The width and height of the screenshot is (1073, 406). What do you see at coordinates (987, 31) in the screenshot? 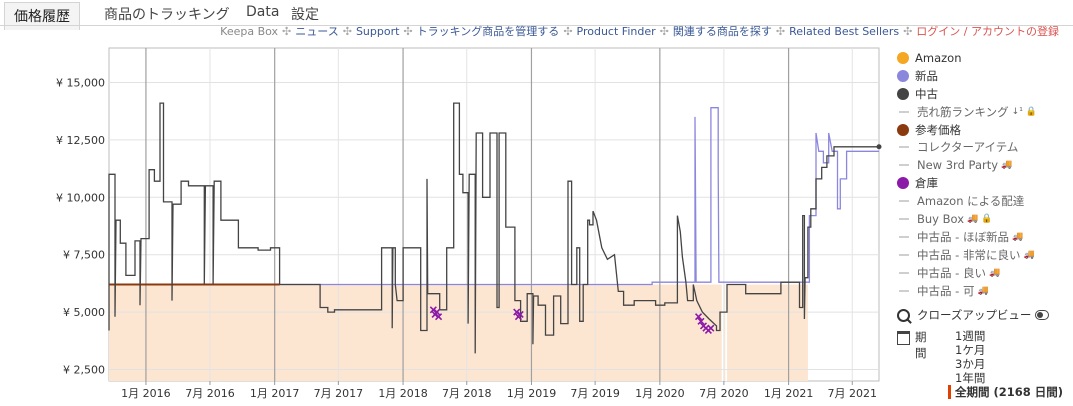
I see `link-login: ログイン / アカウントの登録` at bounding box center [987, 31].